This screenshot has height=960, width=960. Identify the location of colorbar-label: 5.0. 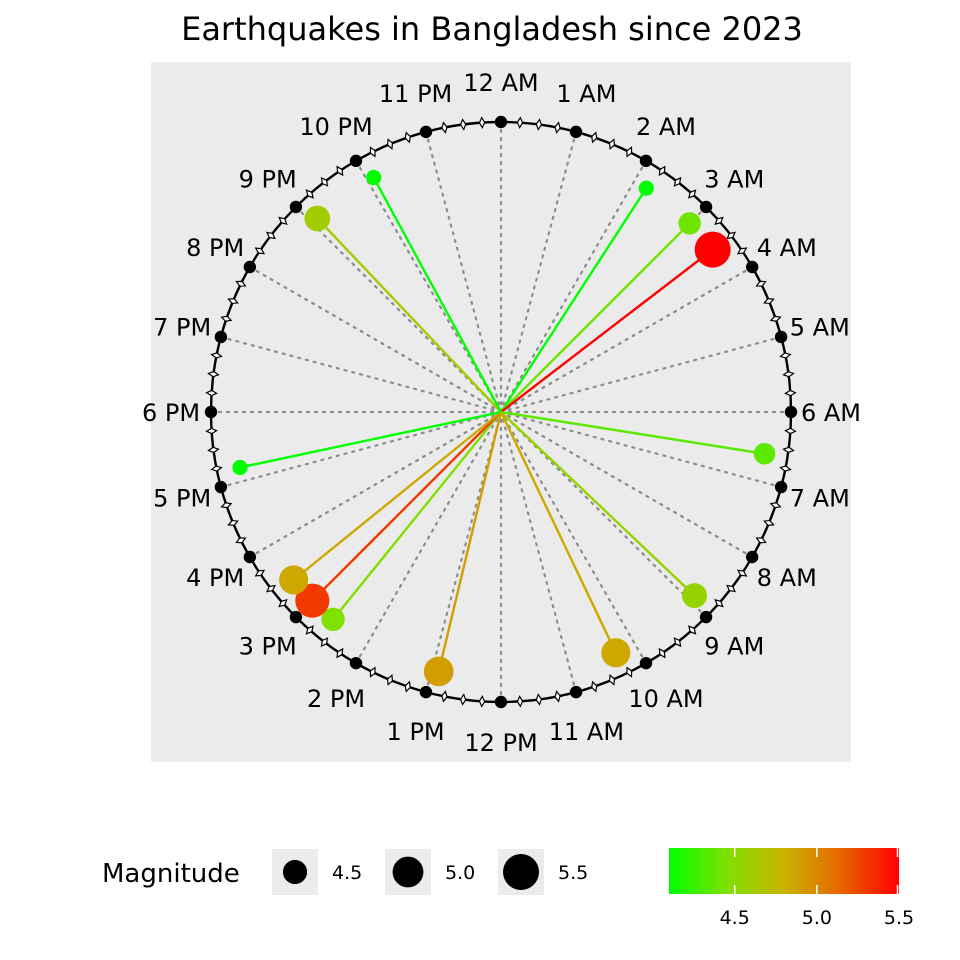
(817, 918).